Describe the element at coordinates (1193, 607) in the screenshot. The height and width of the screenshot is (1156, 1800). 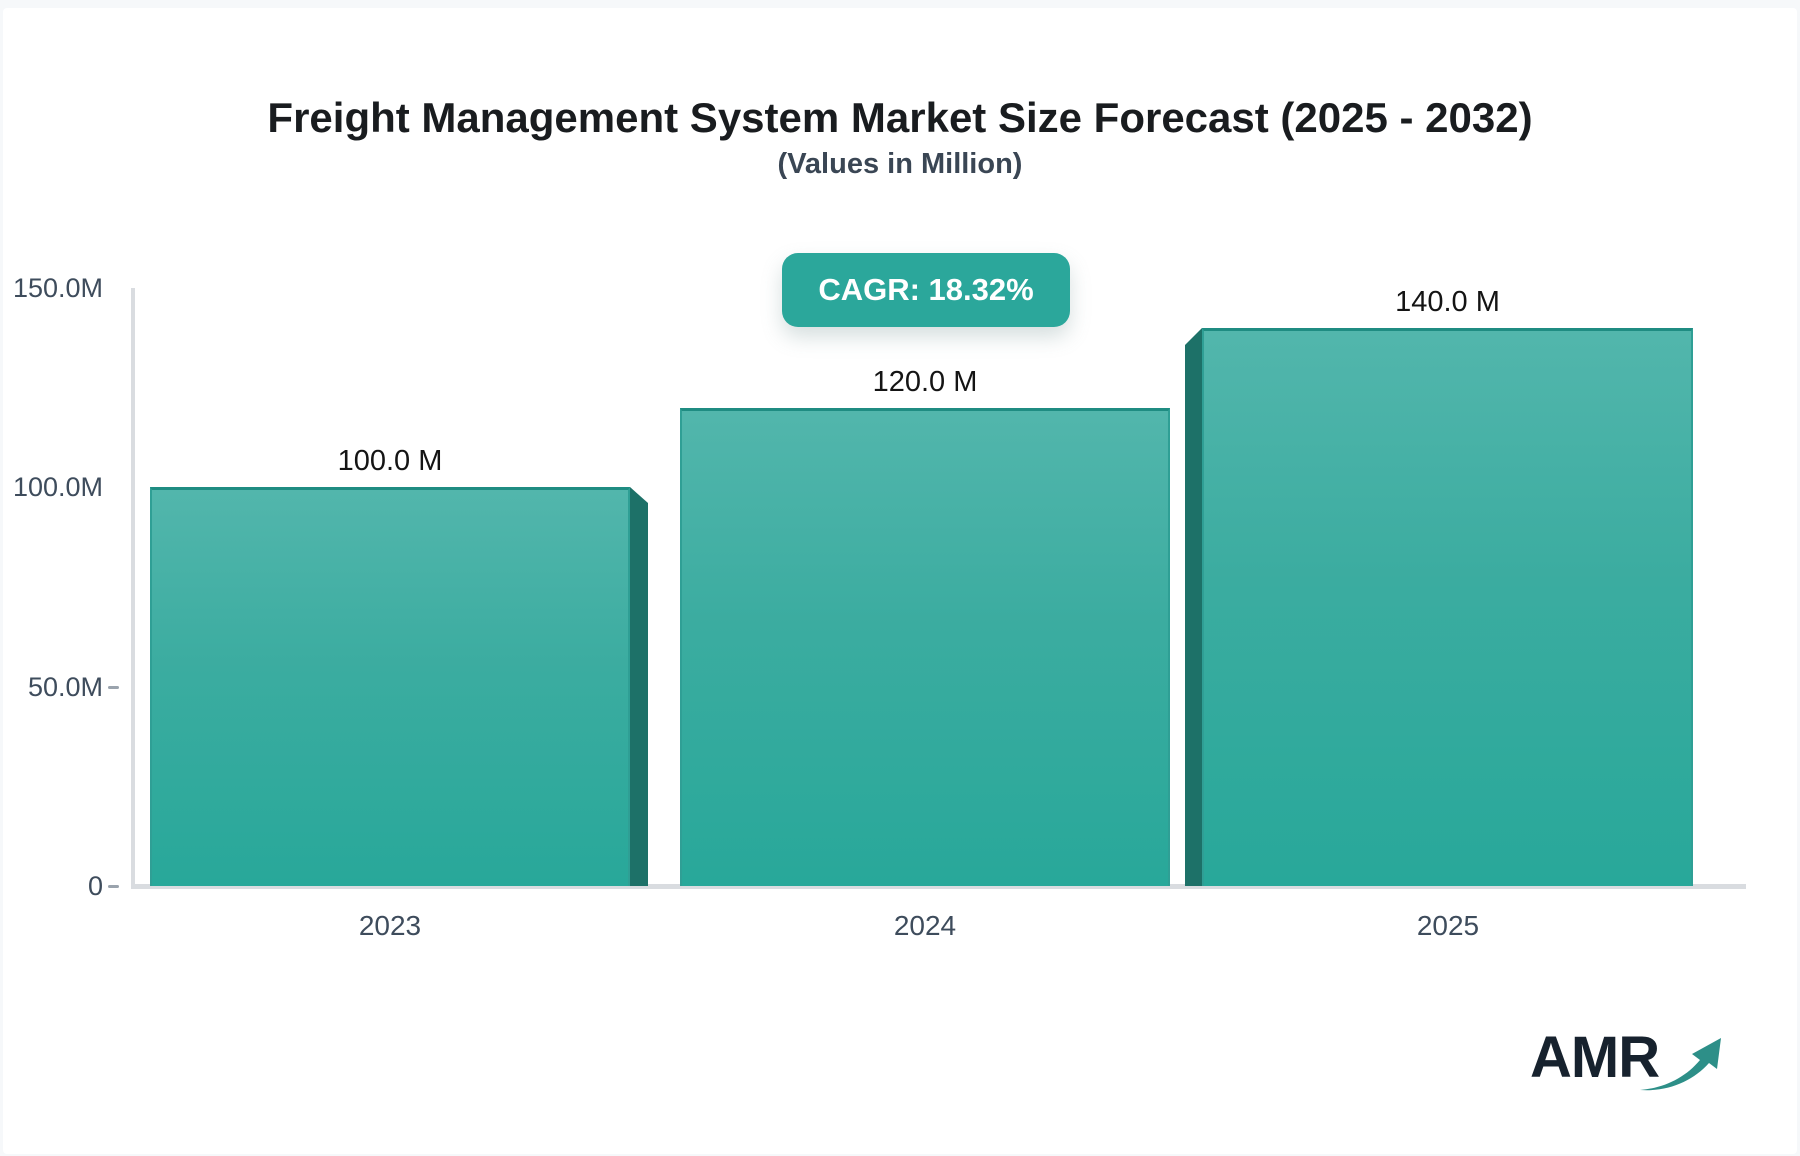
I see `bar-2025-bevel` at that location.